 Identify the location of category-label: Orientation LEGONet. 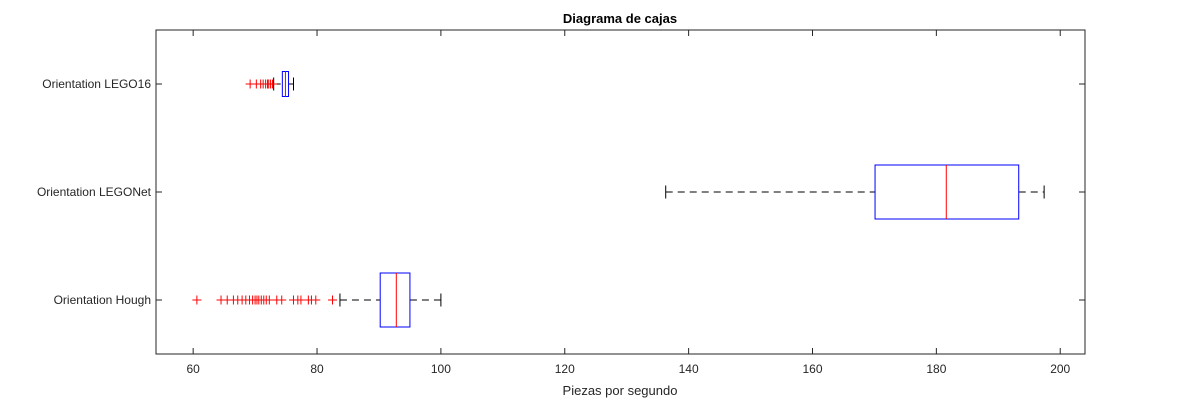
(94, 192).